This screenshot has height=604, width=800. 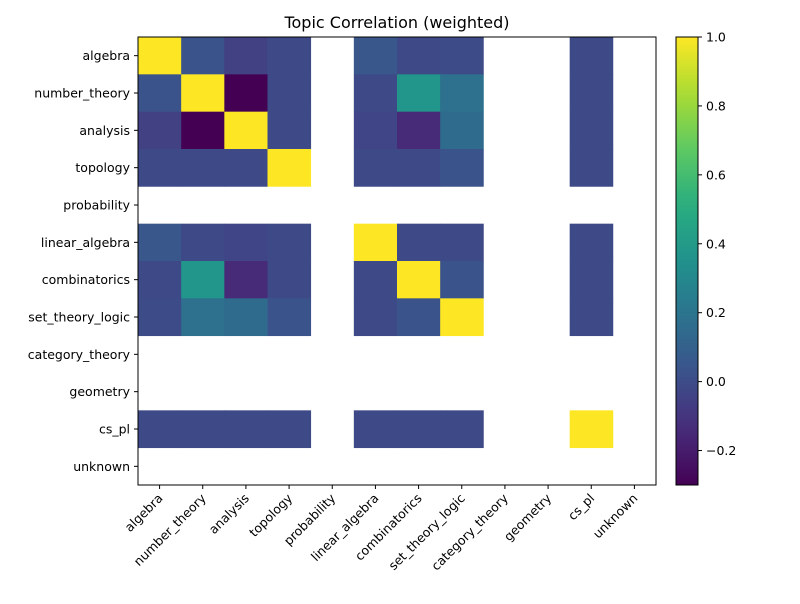 I want to click on y-tick-label: geometry, so click(x=99, y=391).